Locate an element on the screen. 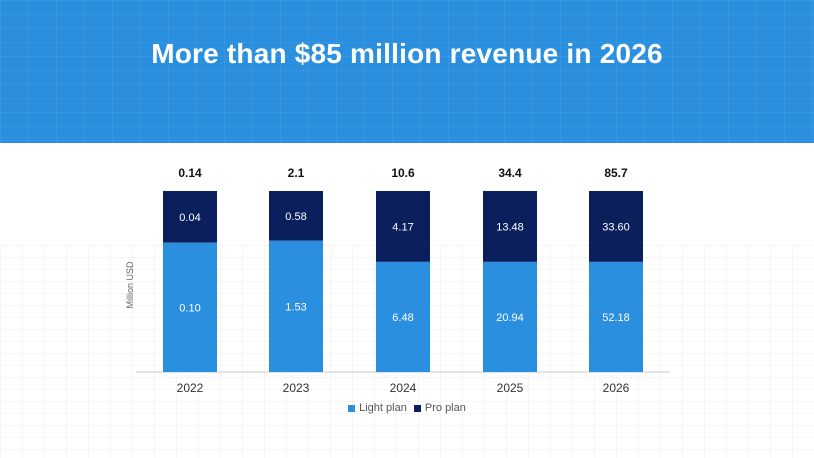 This screenshot has height=458, width=814. legend-item-light-plan: Light plan is located at coordinates (377, 408).